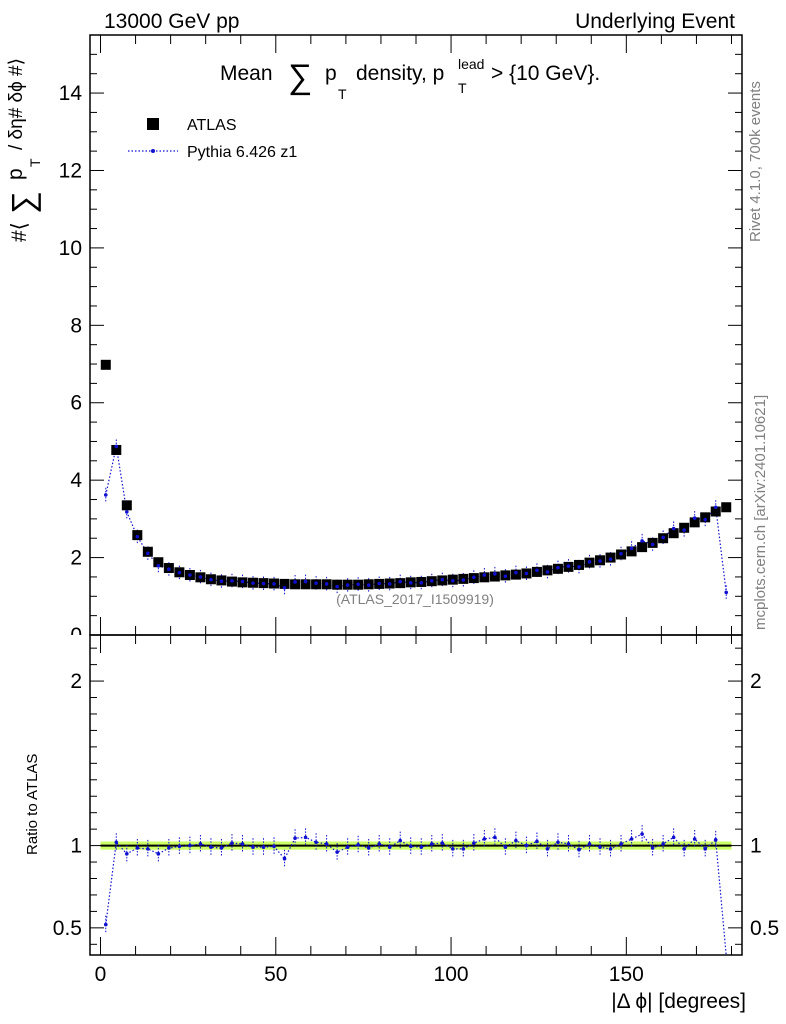 Image resolution: width=786 pixels, height=1024 pixels. I want to click on main-title: Mean ∑ p T density, p lead T > {10 GeV}., so click(410, 79).